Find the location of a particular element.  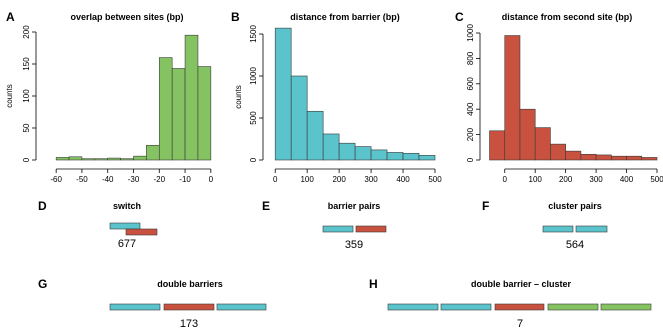

chart-title: distance from second site (bp) is located at coordinates (567, 17).